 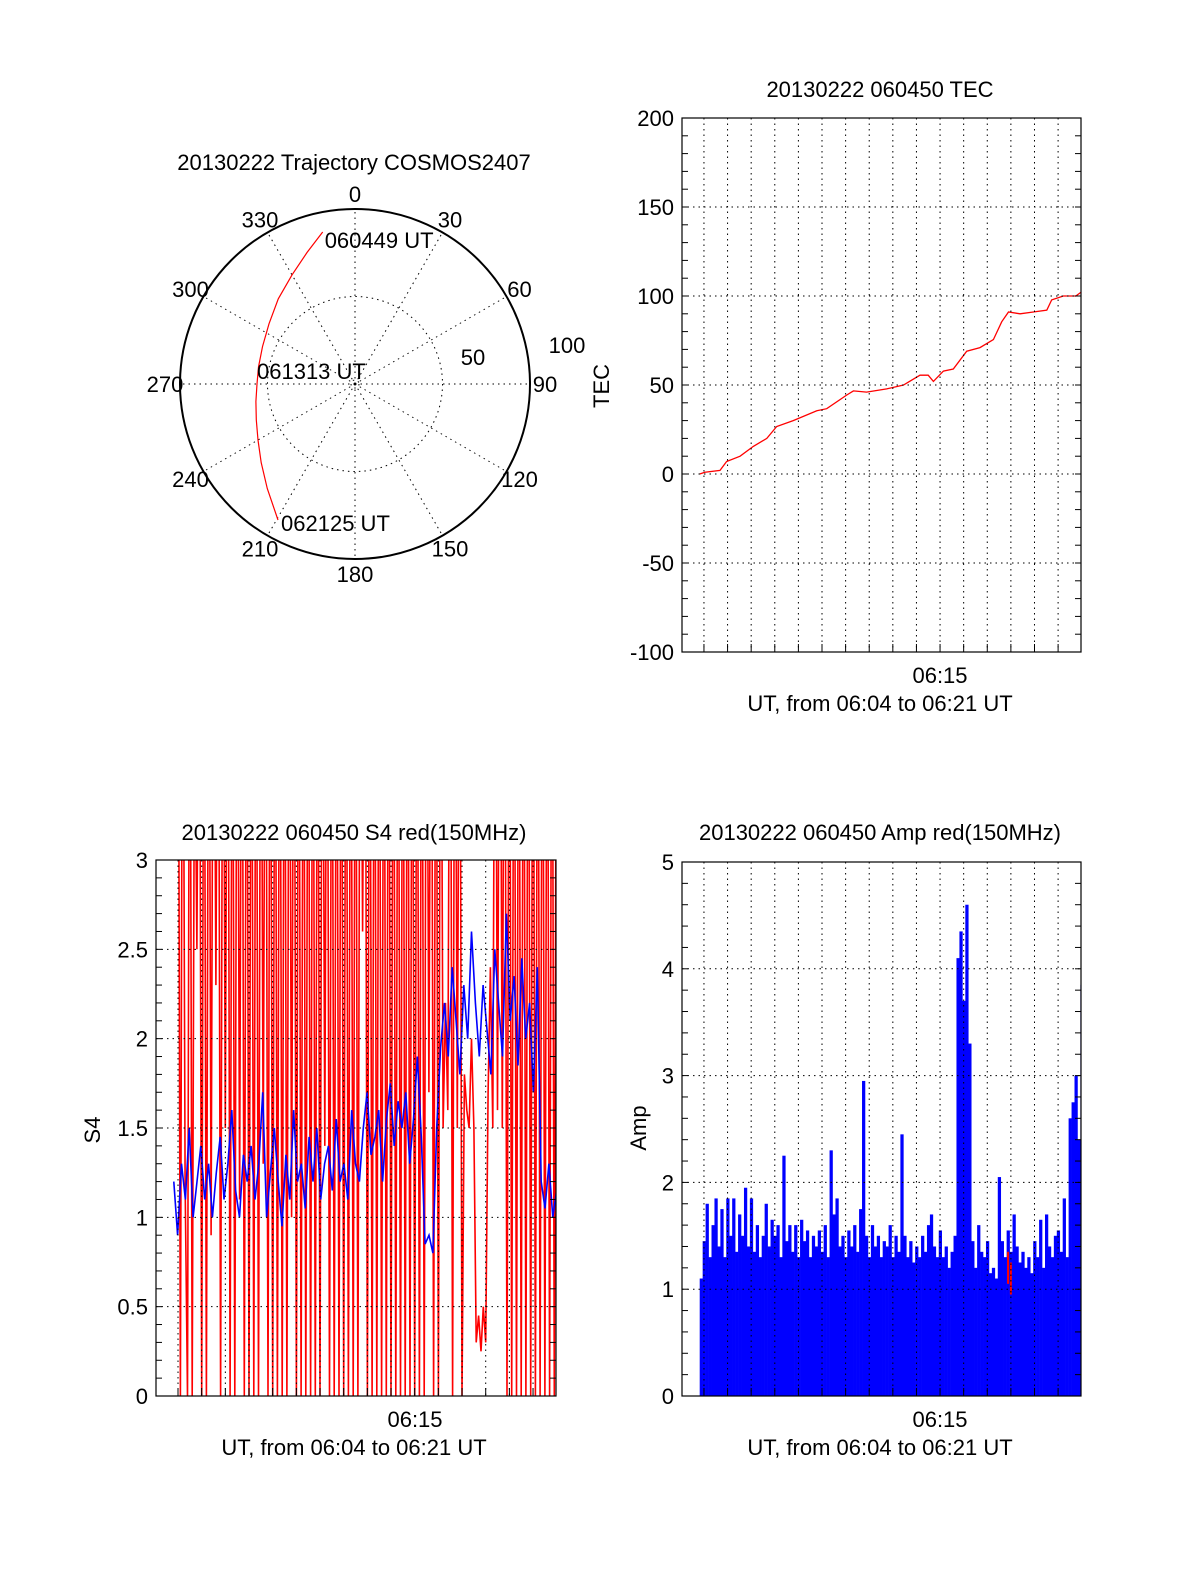 What do you see at coordinates (355, 574) in the screenshot?
I see `polar-angle-label: 180` at bounding box center [355, 574].